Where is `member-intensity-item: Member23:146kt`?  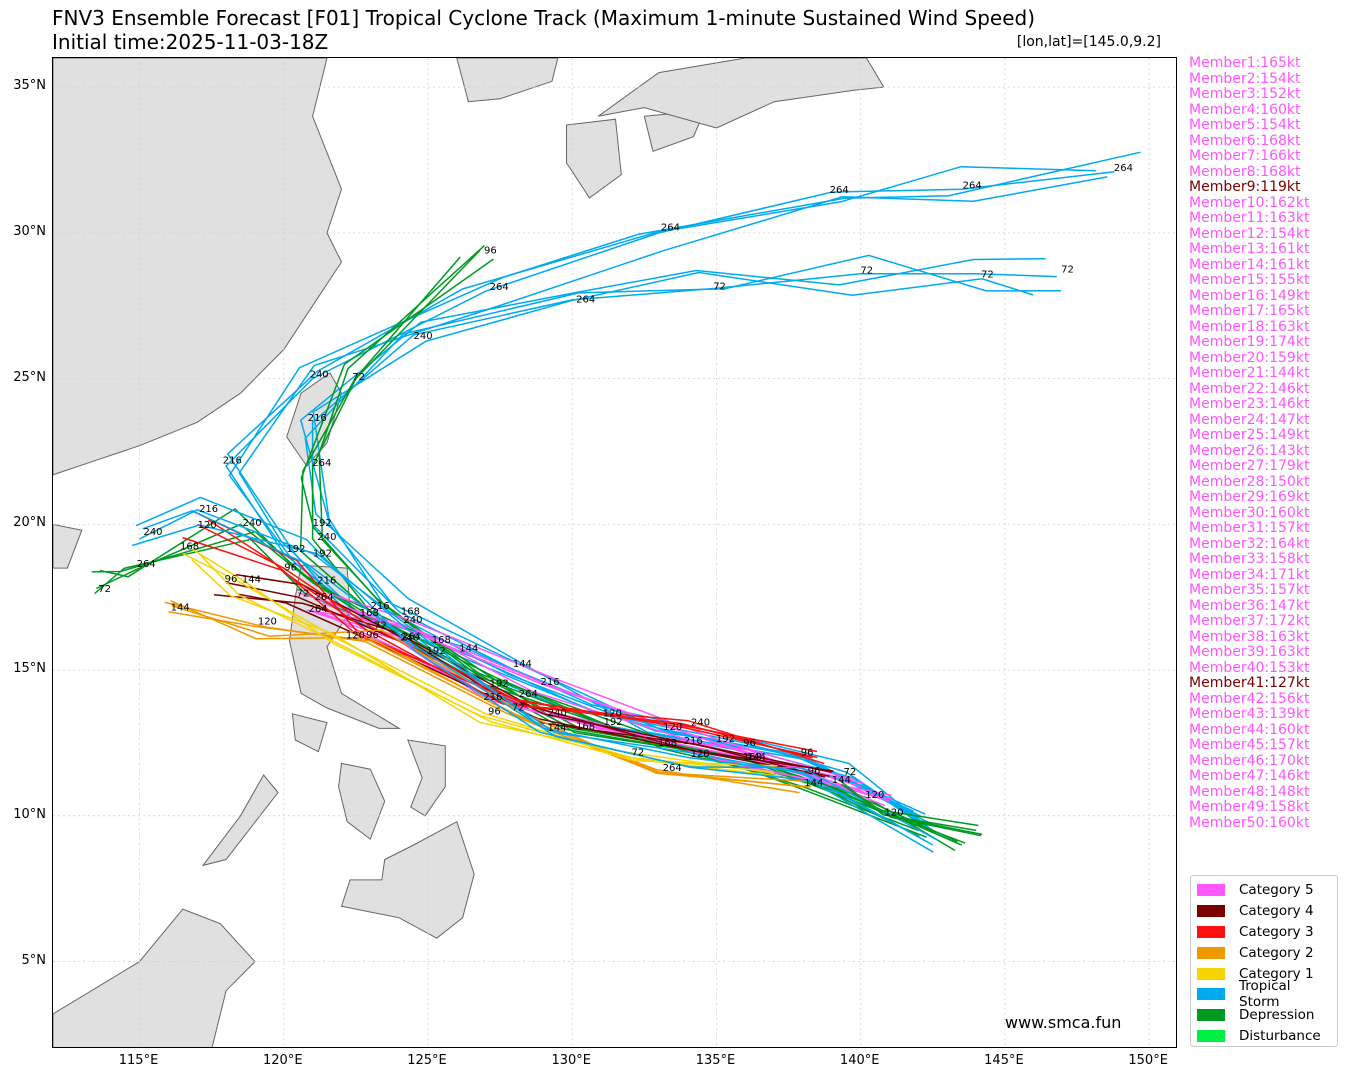 member-intensity-item: Member23:146kt is located at coordinates (1249, 404).